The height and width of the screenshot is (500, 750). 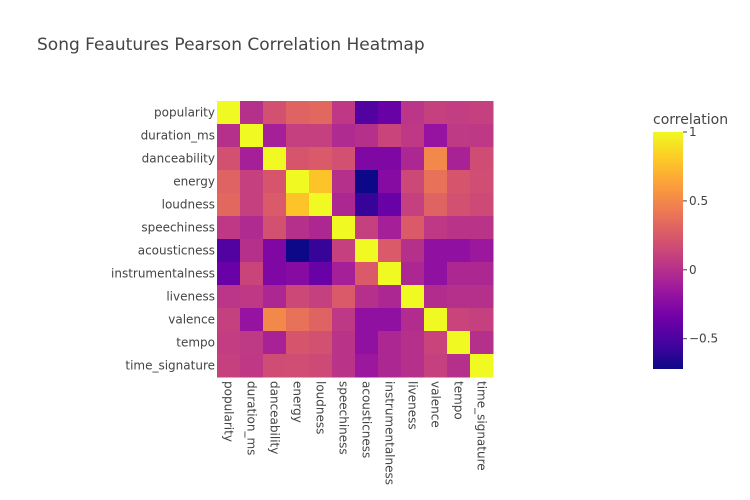 What do you see at coordinates (298, 343) in the screenshot?
I see `heatmap-cell-tempo-energy` at bounding box center [298, 343].